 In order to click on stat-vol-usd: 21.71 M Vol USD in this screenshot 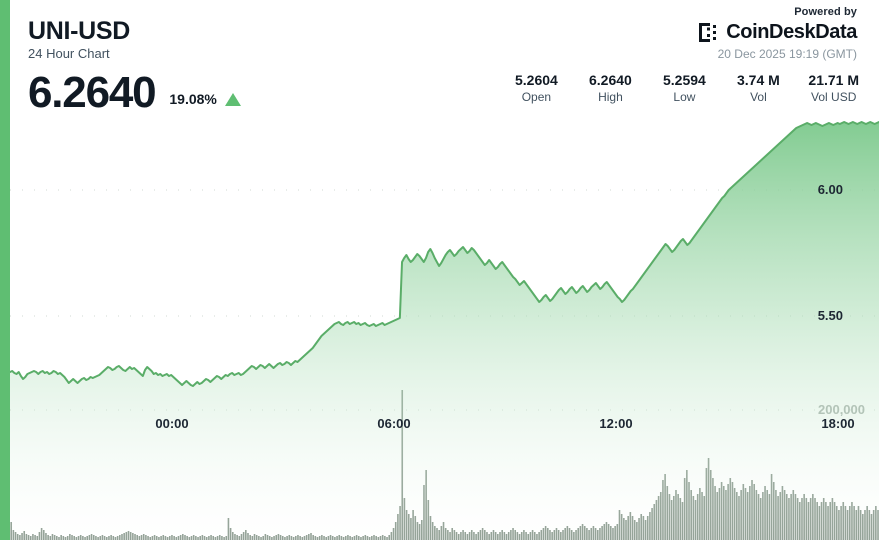, I will do `click(833, 88)`.